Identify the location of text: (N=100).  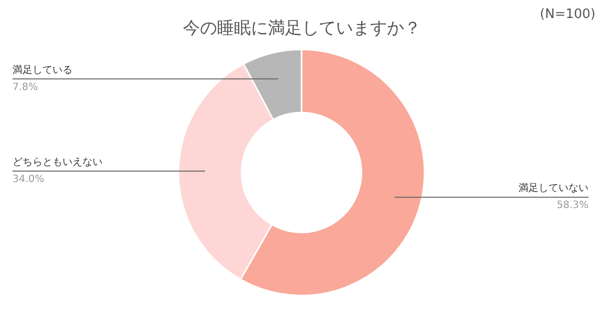
(568, 14).